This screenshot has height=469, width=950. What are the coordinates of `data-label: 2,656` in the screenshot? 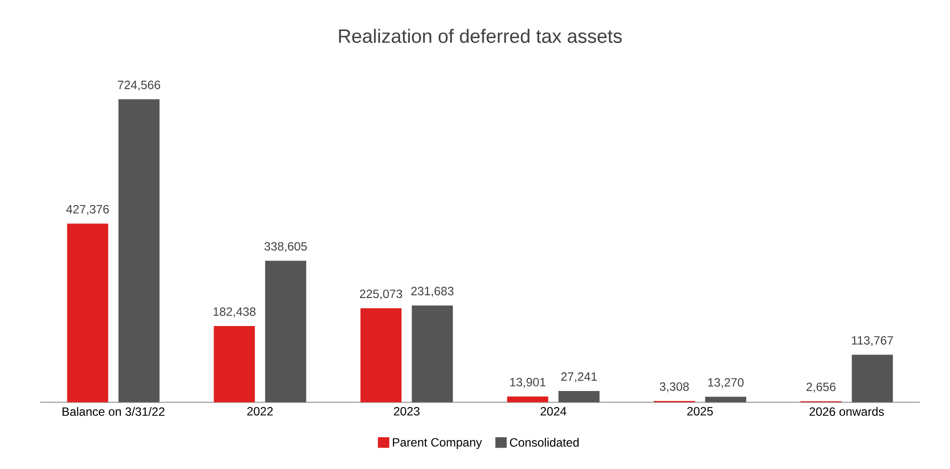 It's located at (821, 387).